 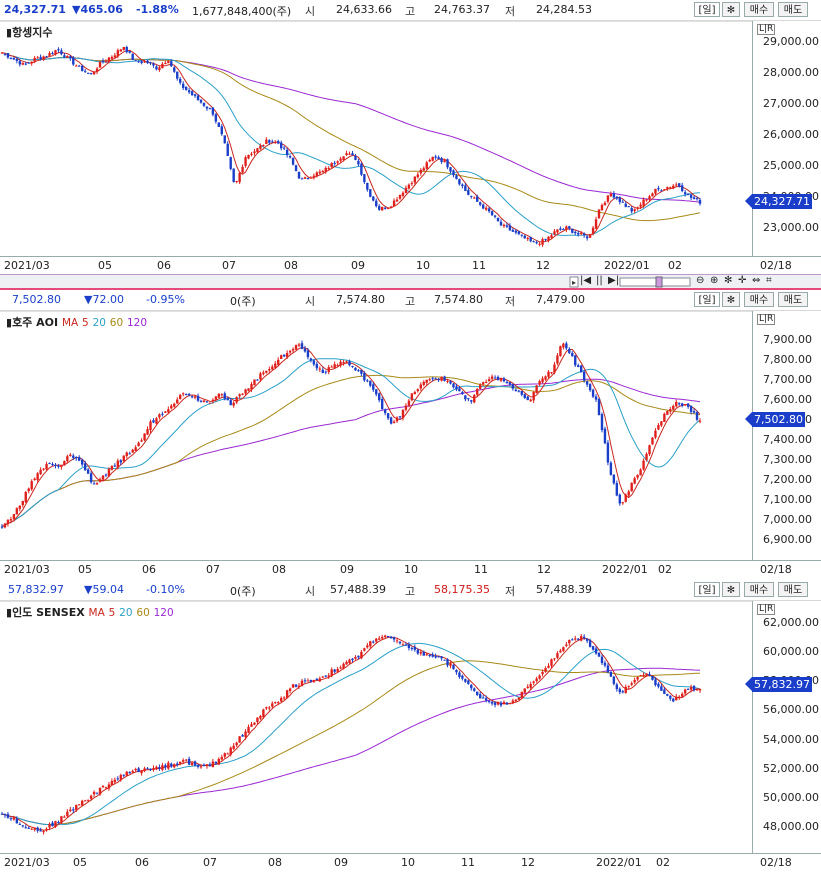 I want to click on hsi-price-scale, so click(x=786, y=138).